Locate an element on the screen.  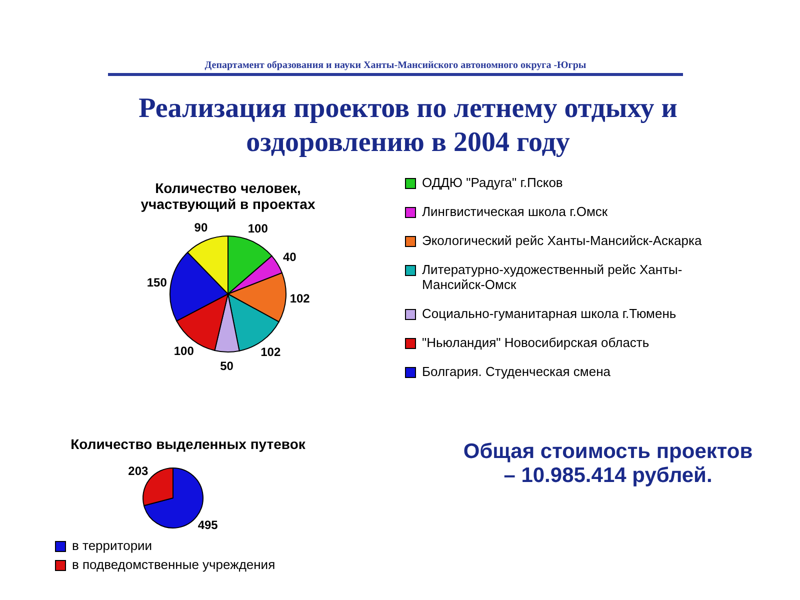
legend-label: в территории is located at coordinates (112, 545).